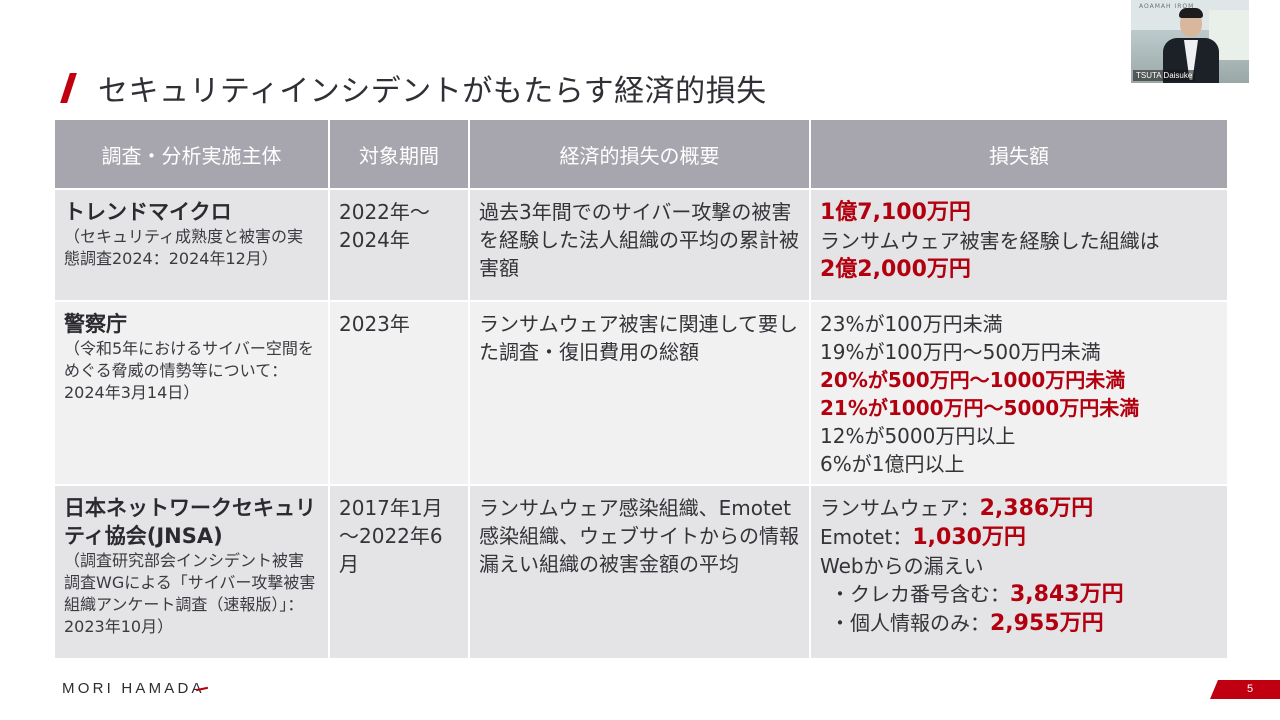 The height and width of the screenshot is (720, 1280). I want to click on header-loss-amount: 損失額, so click(1019, 154).